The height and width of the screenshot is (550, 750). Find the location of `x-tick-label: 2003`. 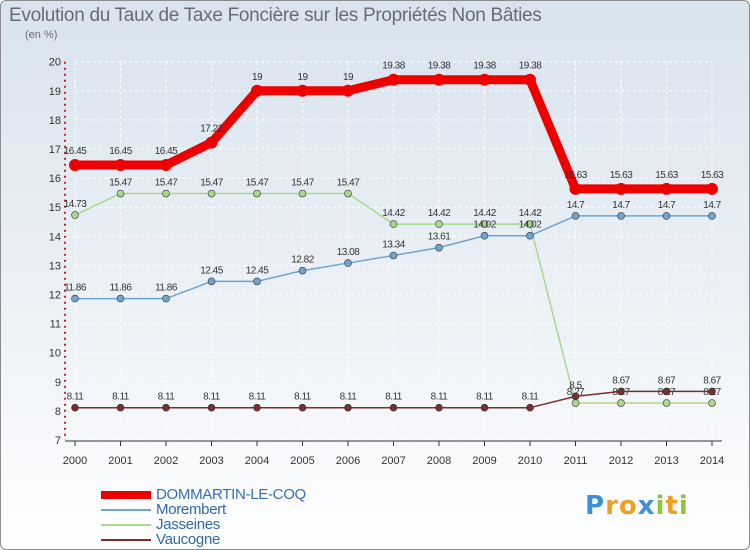

x-tick-label: 2003 is located at coordinates (211, 461).